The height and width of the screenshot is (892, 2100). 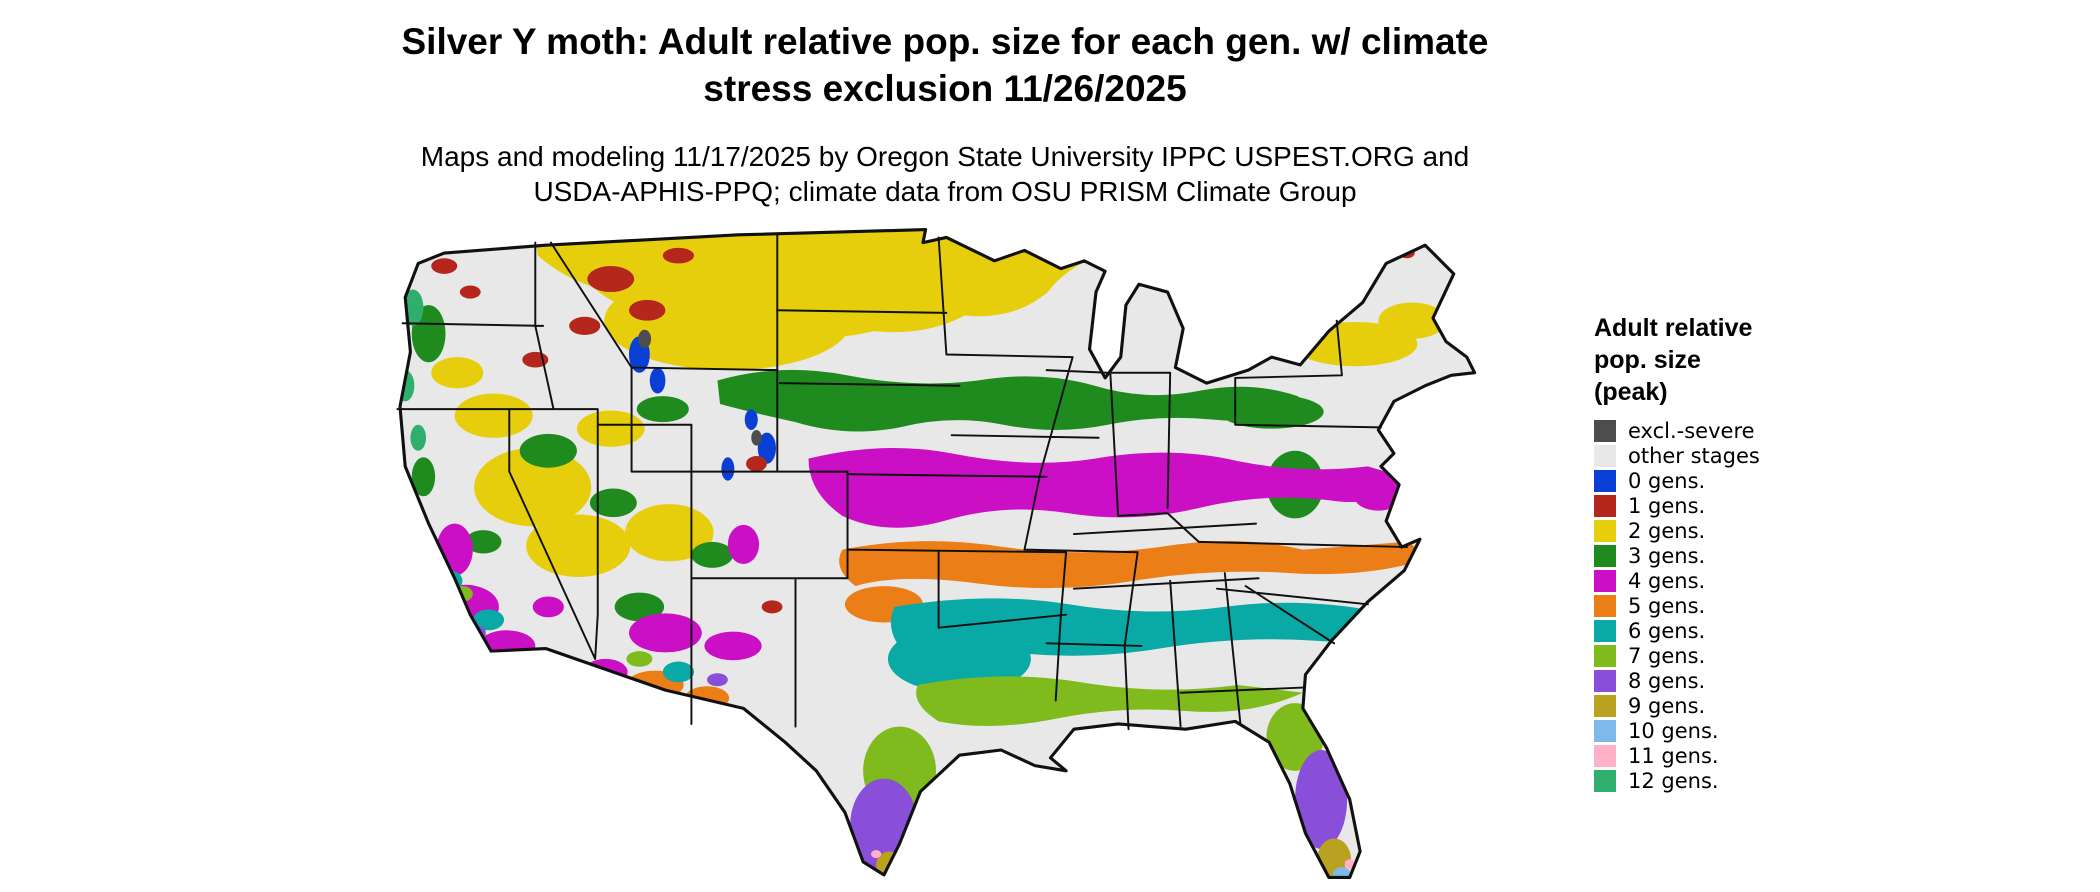 What do you see at coordinates (1605, 605) in the screenshot?
I see `legend-swatch-5-gens` at bounding box center [1605, 605].